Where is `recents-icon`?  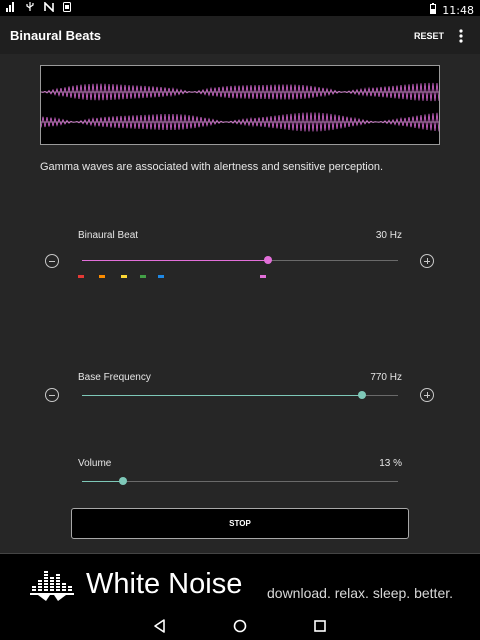 recents-icon is located at coordinates (320, 626).